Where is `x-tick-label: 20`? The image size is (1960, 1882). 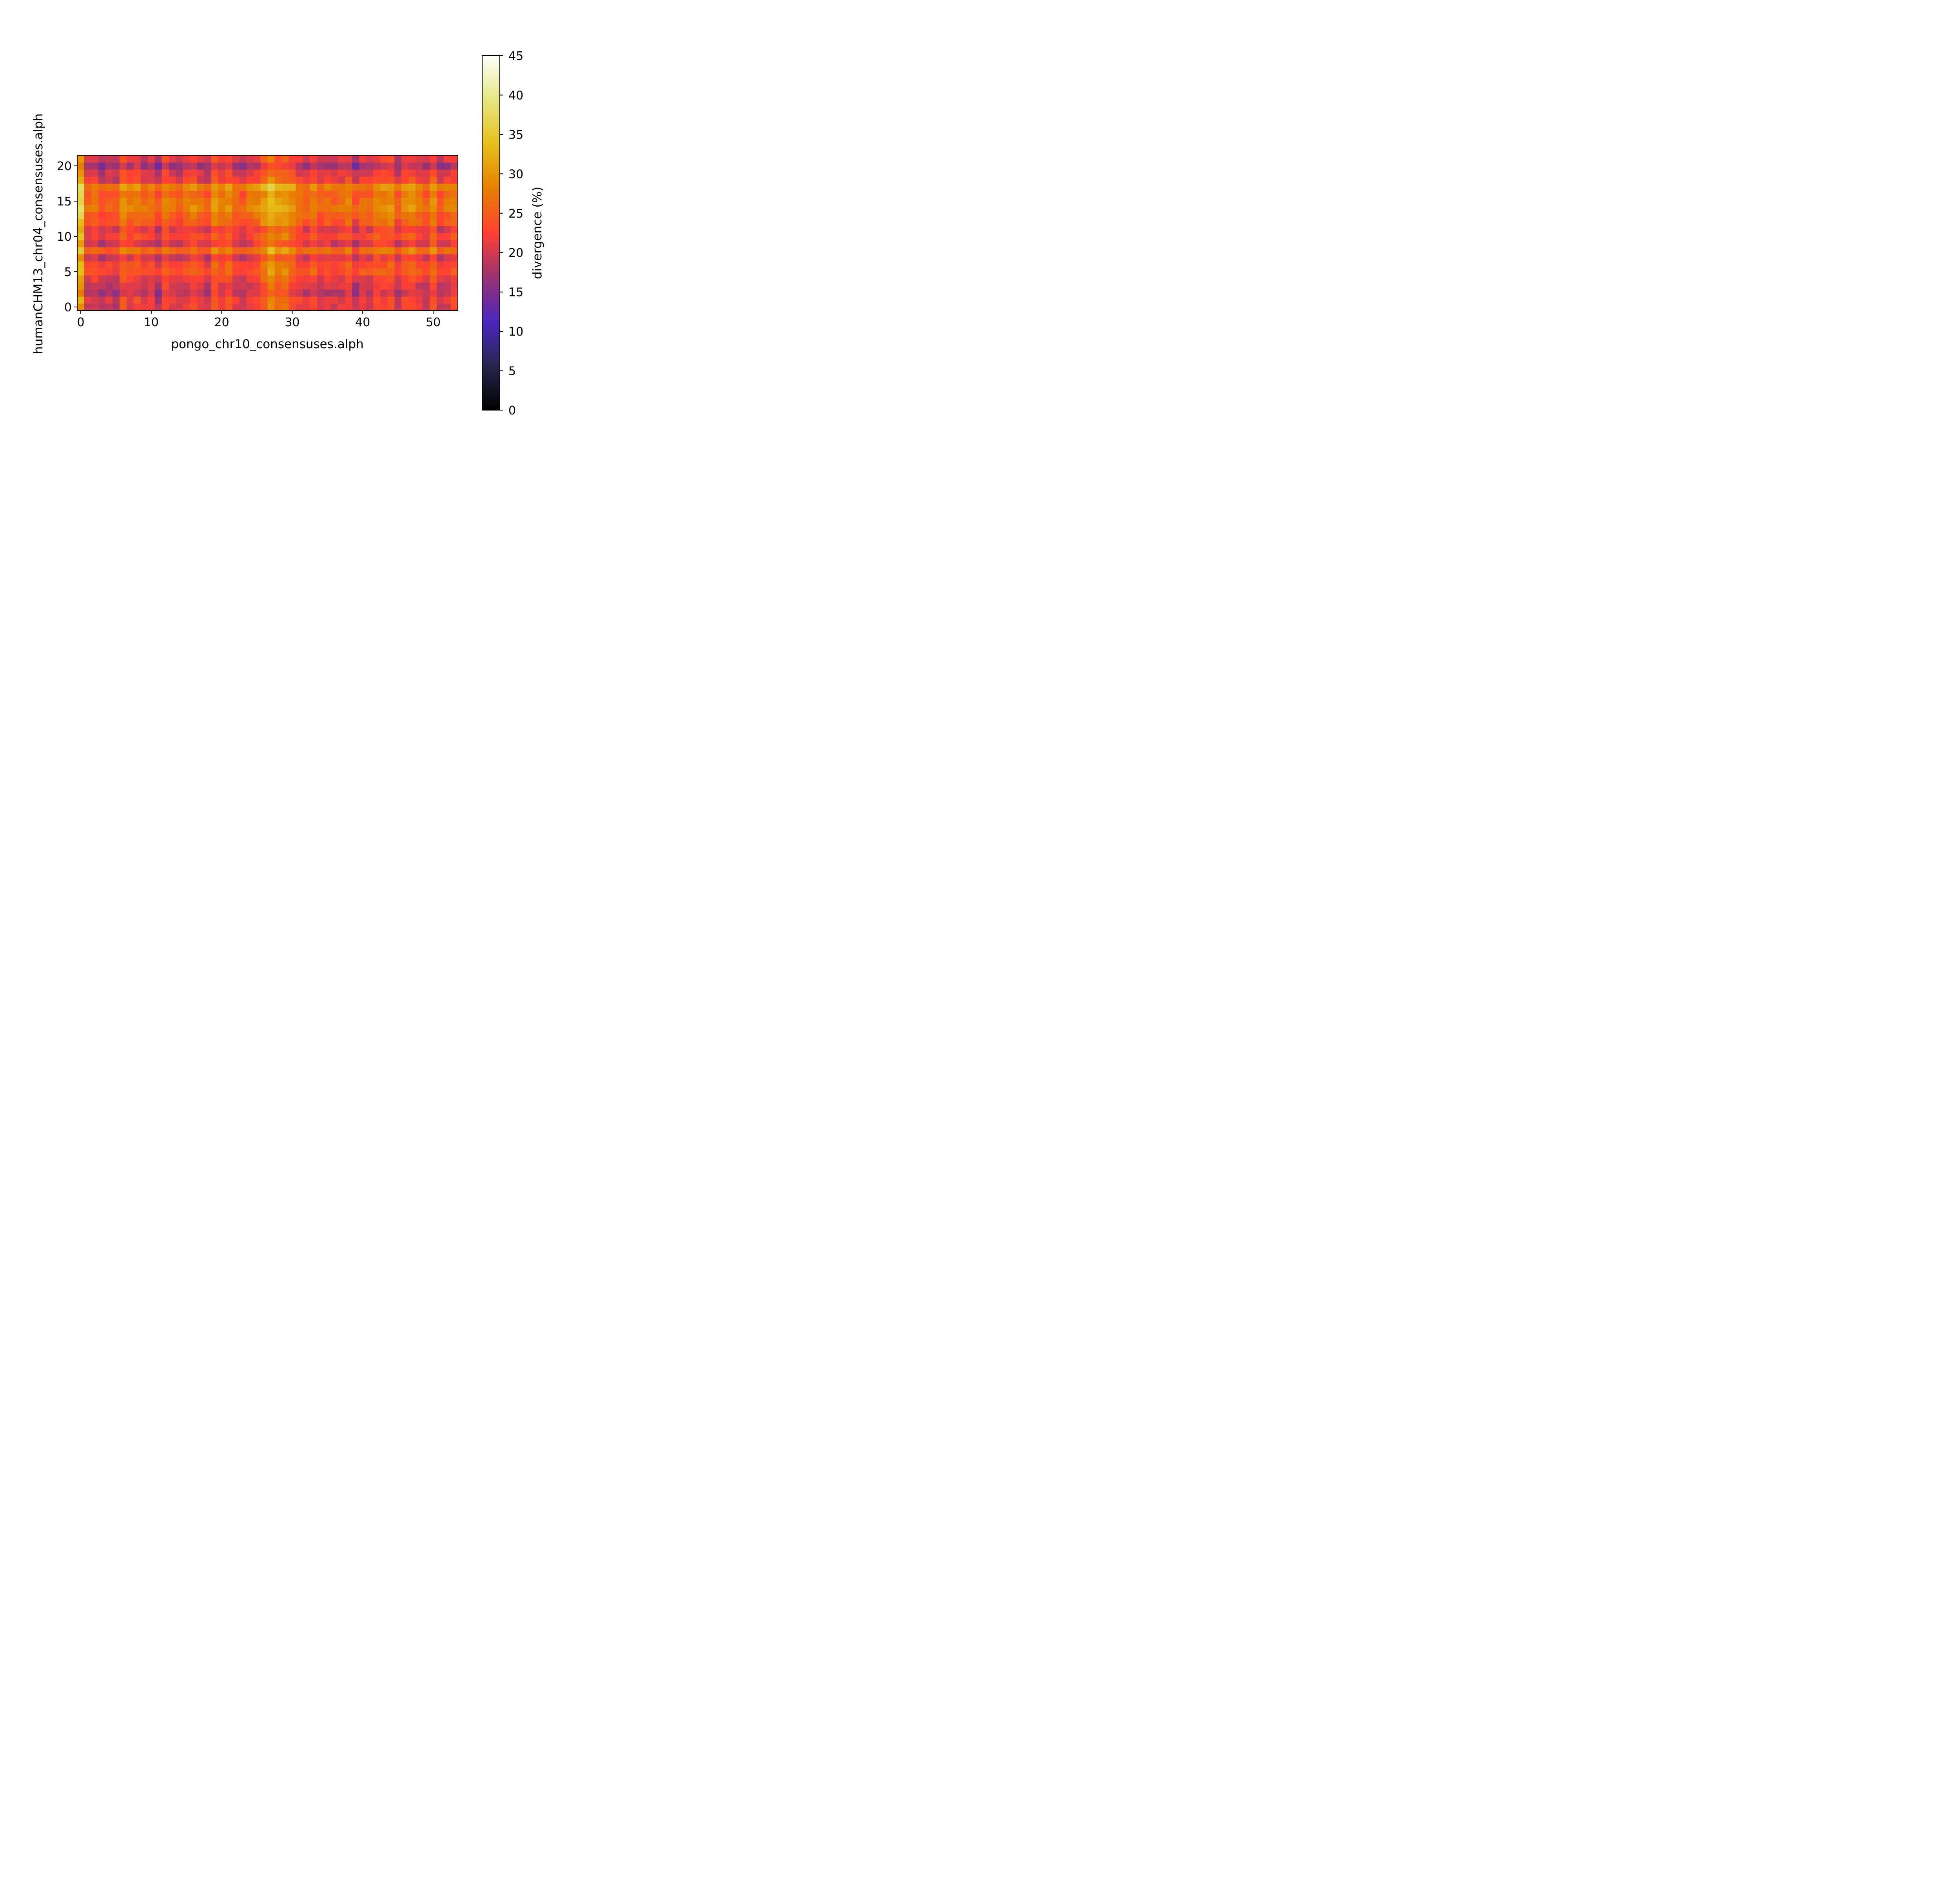 x-tick-label: 20 is located at coordinates (221, 322).